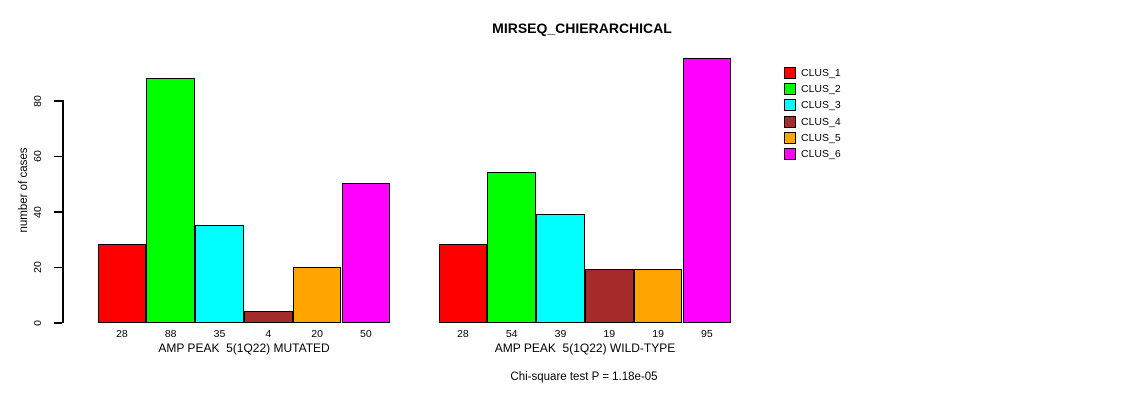 Image resolution: width=1140 pixels, height=400 pixels. I want to click on group-label-wild-type: AMP PEAK 5(1Q22) WILD-TYPE, so click(585, 348).